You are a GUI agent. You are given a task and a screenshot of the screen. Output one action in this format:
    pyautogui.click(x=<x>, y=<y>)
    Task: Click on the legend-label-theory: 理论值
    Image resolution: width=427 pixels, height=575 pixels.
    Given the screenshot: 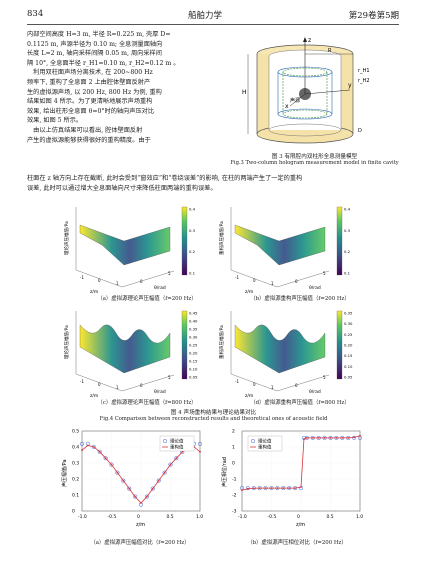 What is the action you would take?
    pyautogui.click(x=265, y=441)
    